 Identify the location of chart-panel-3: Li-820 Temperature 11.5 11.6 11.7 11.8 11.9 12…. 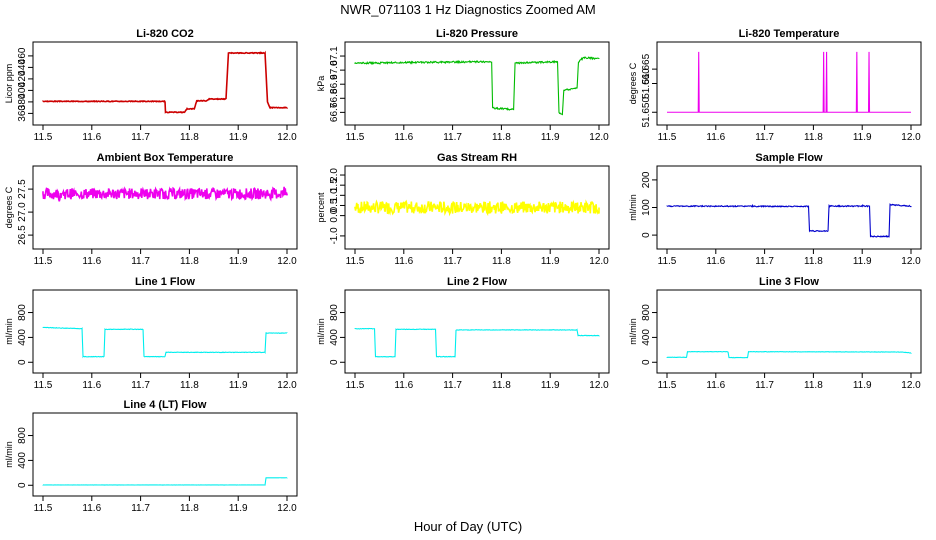
(775, 85).